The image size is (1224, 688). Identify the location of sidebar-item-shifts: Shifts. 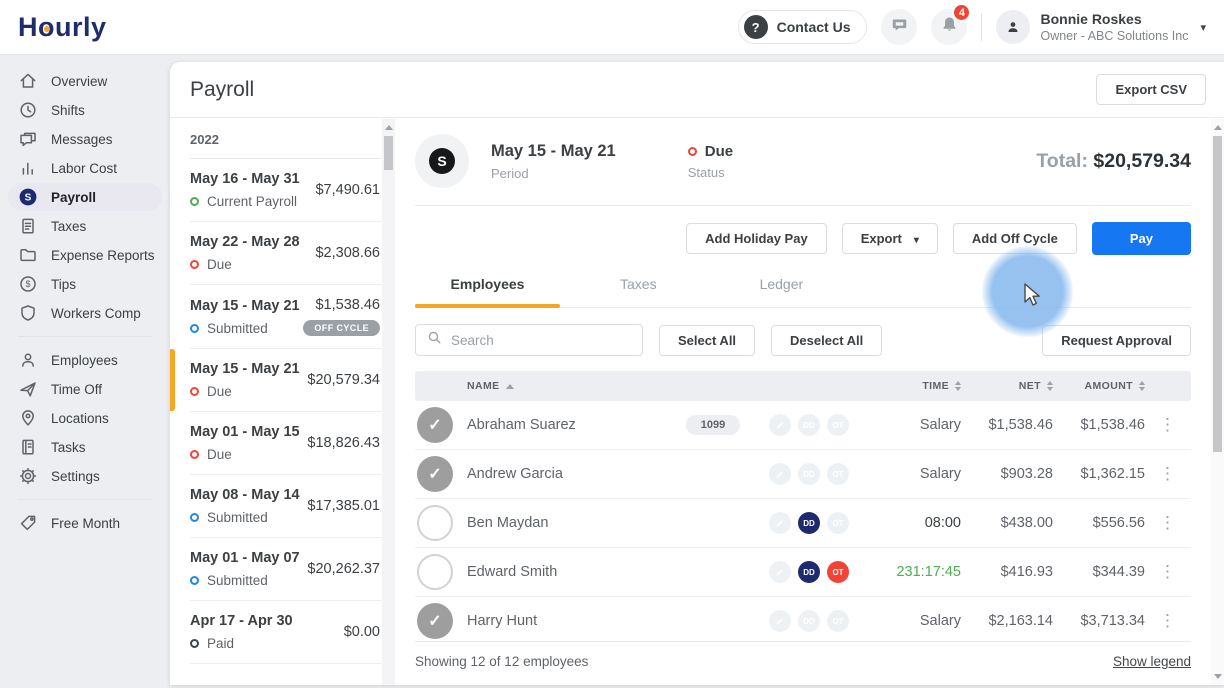
(85, 110).